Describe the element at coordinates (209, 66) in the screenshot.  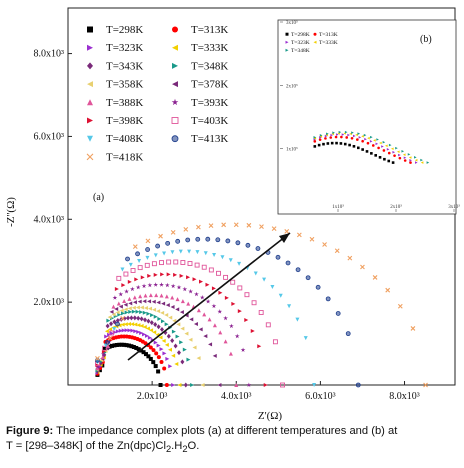
I see `legend-label: T=348K` at that location.